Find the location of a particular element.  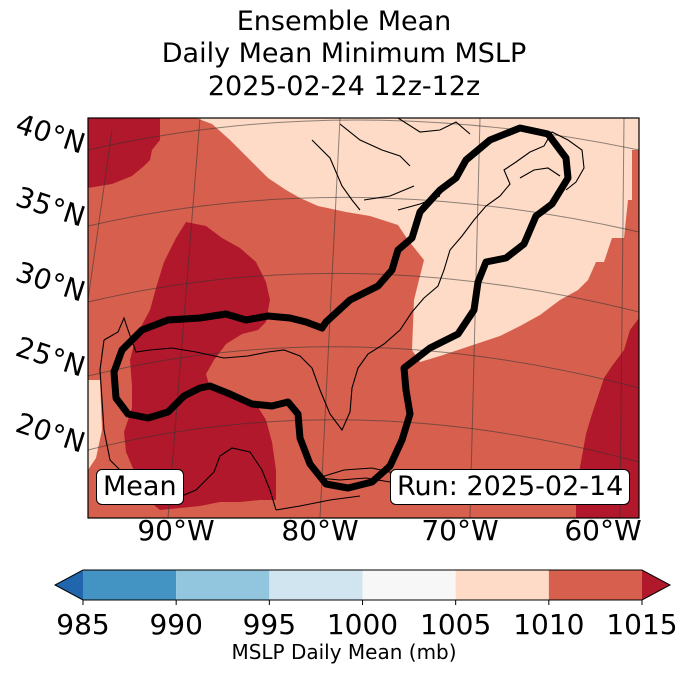

lat-label-25n: 25°N is located at coordinates (50, 356).